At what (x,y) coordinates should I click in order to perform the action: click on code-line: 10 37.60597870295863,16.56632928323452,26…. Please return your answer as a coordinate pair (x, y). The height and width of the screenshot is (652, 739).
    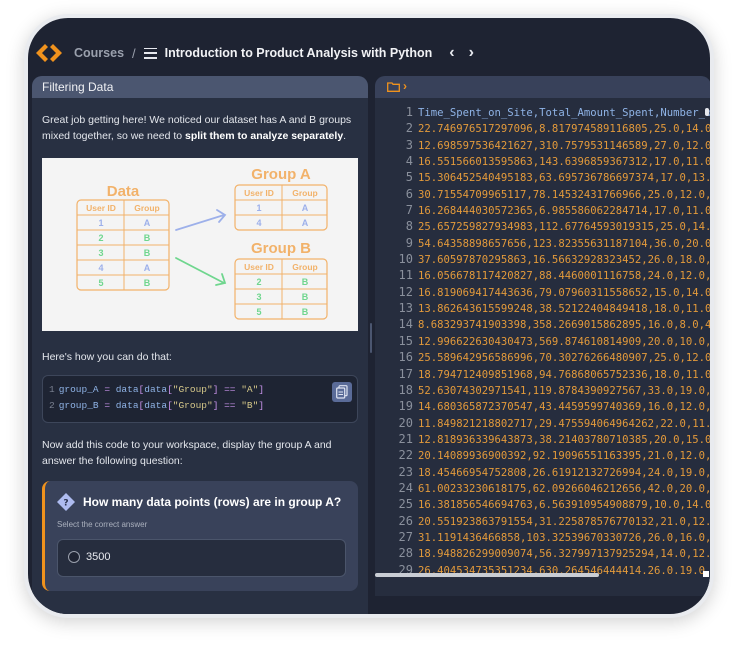
    Looking at the image, I should click on (542, 259).